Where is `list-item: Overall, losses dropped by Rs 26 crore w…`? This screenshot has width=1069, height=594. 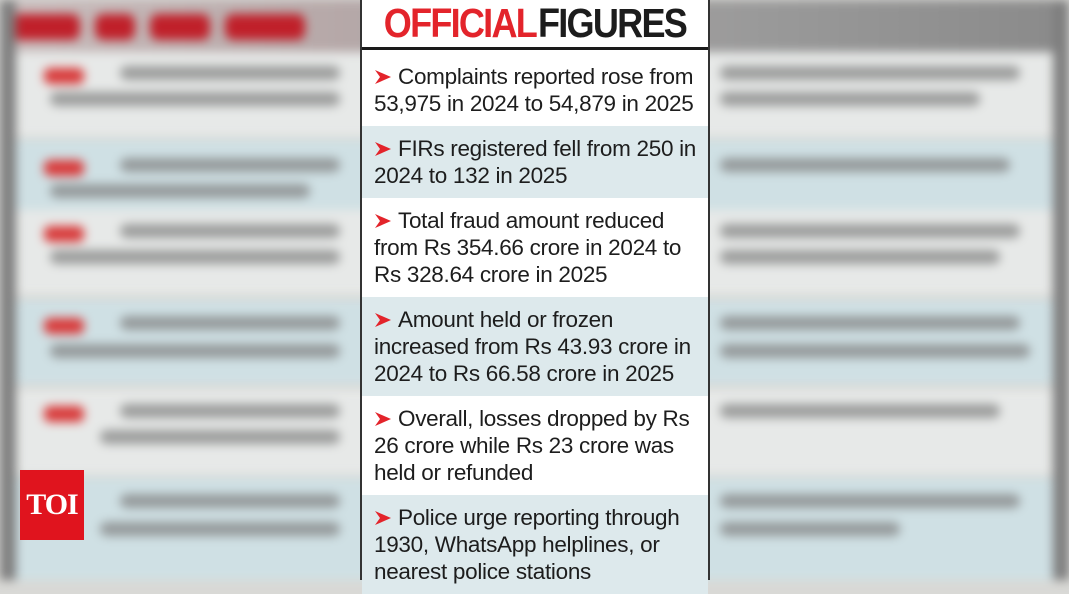 list-item: Overall, losses dropped by Rs 26 crore w… is located at coordinates (535, 445).